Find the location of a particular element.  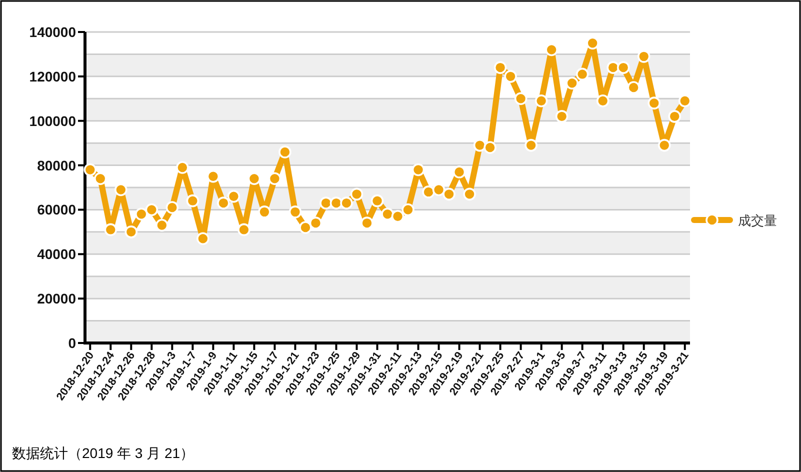

text: 数据统计（2019 年 3 月 21） is located at coordinates (103, 453).